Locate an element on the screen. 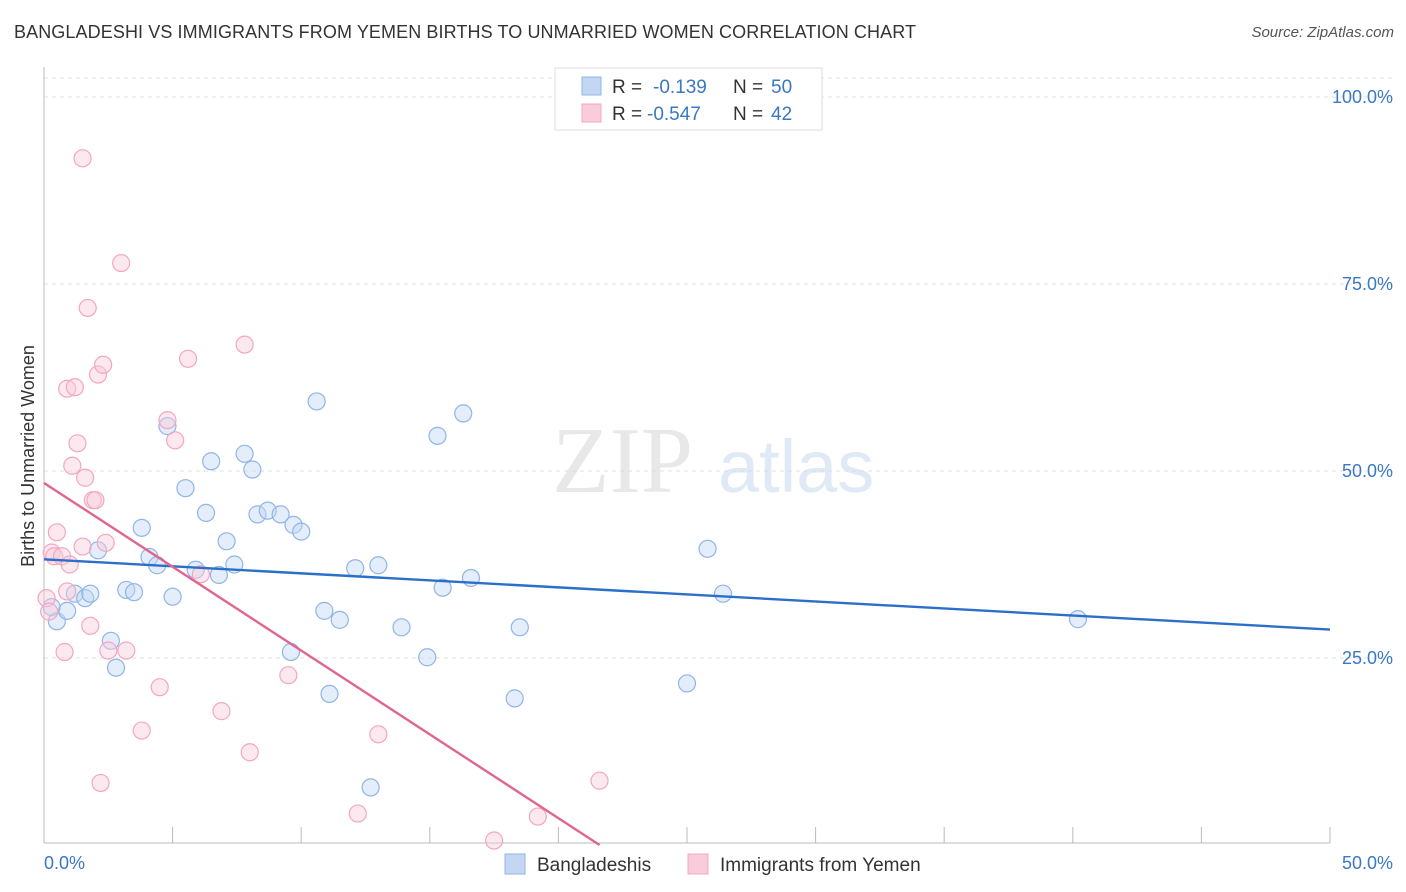 The width and height of the screenshot is (1406, 892). watermark-zip: ZIP is located at coordinates (622, 461).